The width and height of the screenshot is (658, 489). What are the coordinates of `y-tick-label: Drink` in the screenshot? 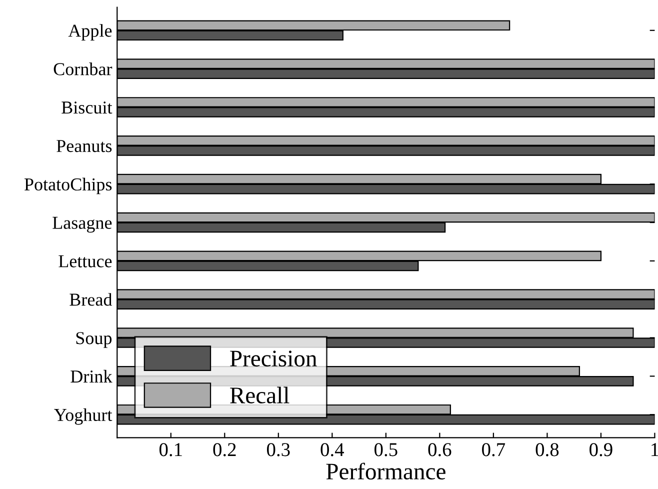 It's located at (91, 376).